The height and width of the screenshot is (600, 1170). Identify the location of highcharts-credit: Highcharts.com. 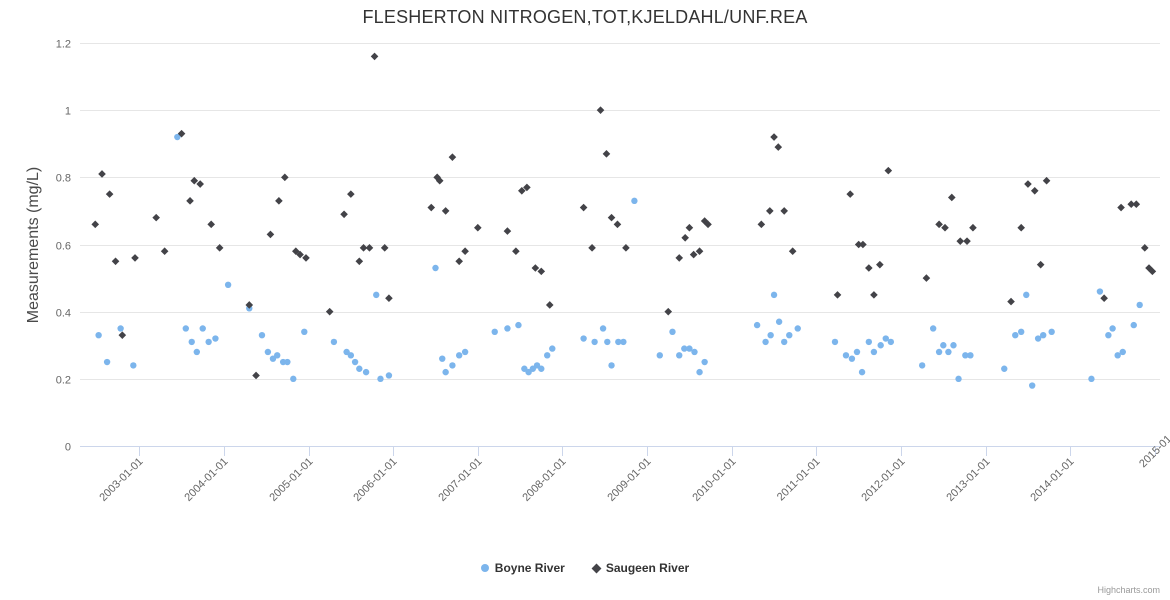
(1128, 590).